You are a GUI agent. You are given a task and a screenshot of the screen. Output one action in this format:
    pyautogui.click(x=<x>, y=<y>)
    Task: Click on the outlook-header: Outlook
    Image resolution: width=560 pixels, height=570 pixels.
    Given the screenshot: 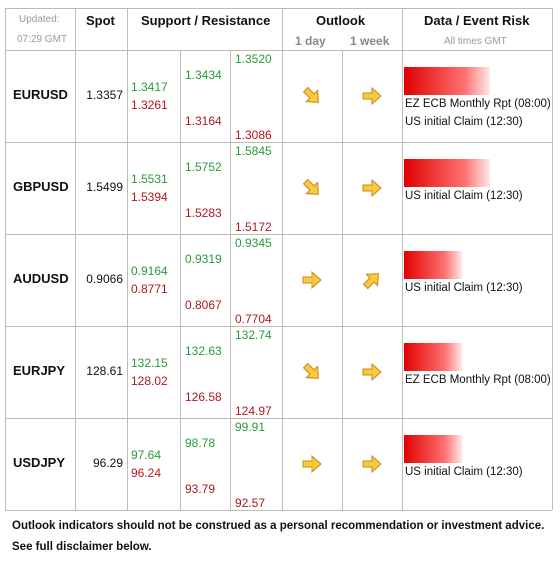 What is the action you would take?
    pyautogui.click(x=341, y=20)
    